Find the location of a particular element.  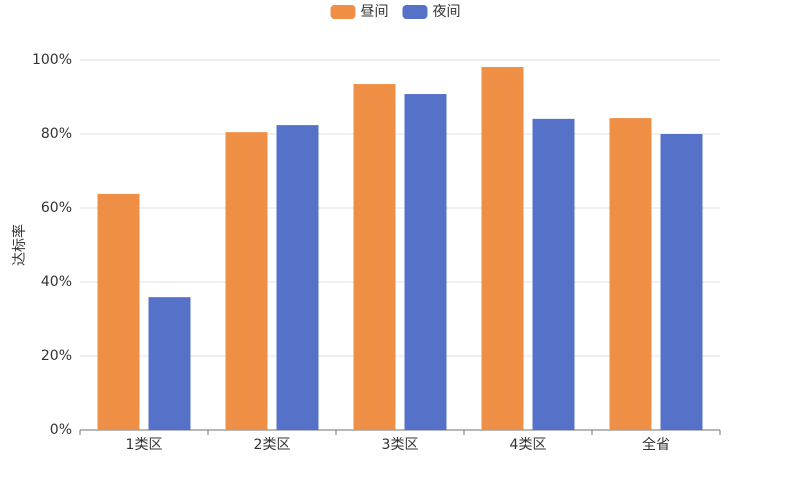

y-axis-label: 达标率 is located at coordinates (19, 245).